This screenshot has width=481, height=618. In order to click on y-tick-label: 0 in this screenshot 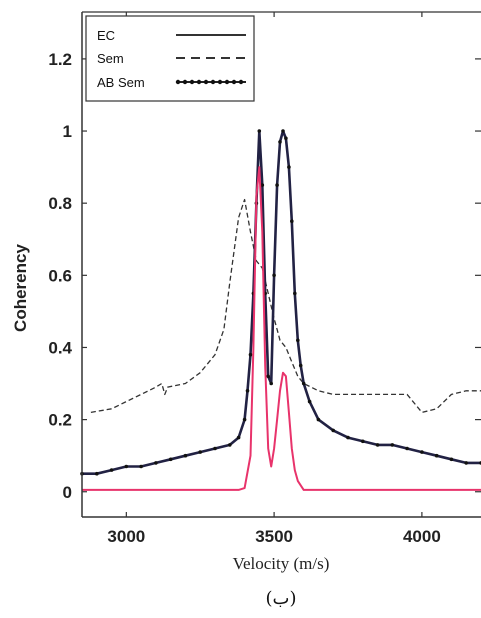, I will do `click(67, 492)`.